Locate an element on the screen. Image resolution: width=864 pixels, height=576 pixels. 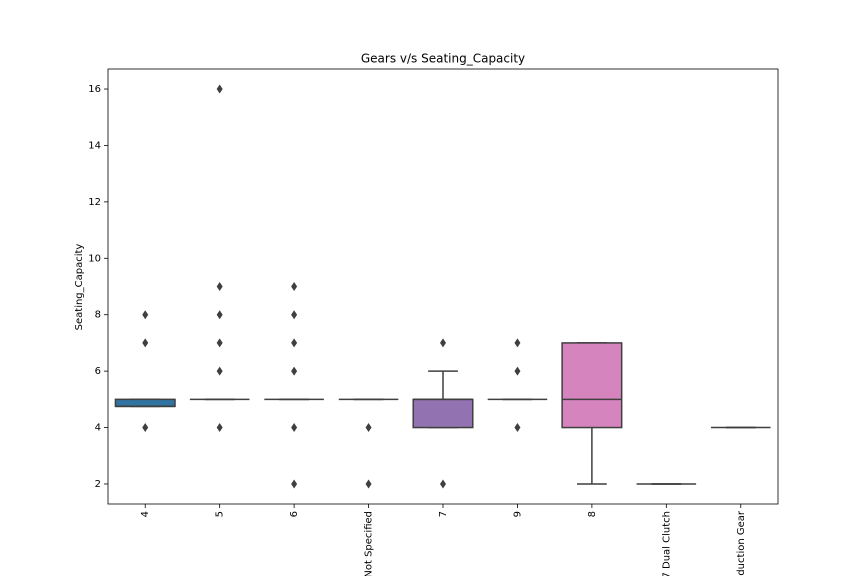
y-tick-label: 6 is located at coordinates (98, 371).